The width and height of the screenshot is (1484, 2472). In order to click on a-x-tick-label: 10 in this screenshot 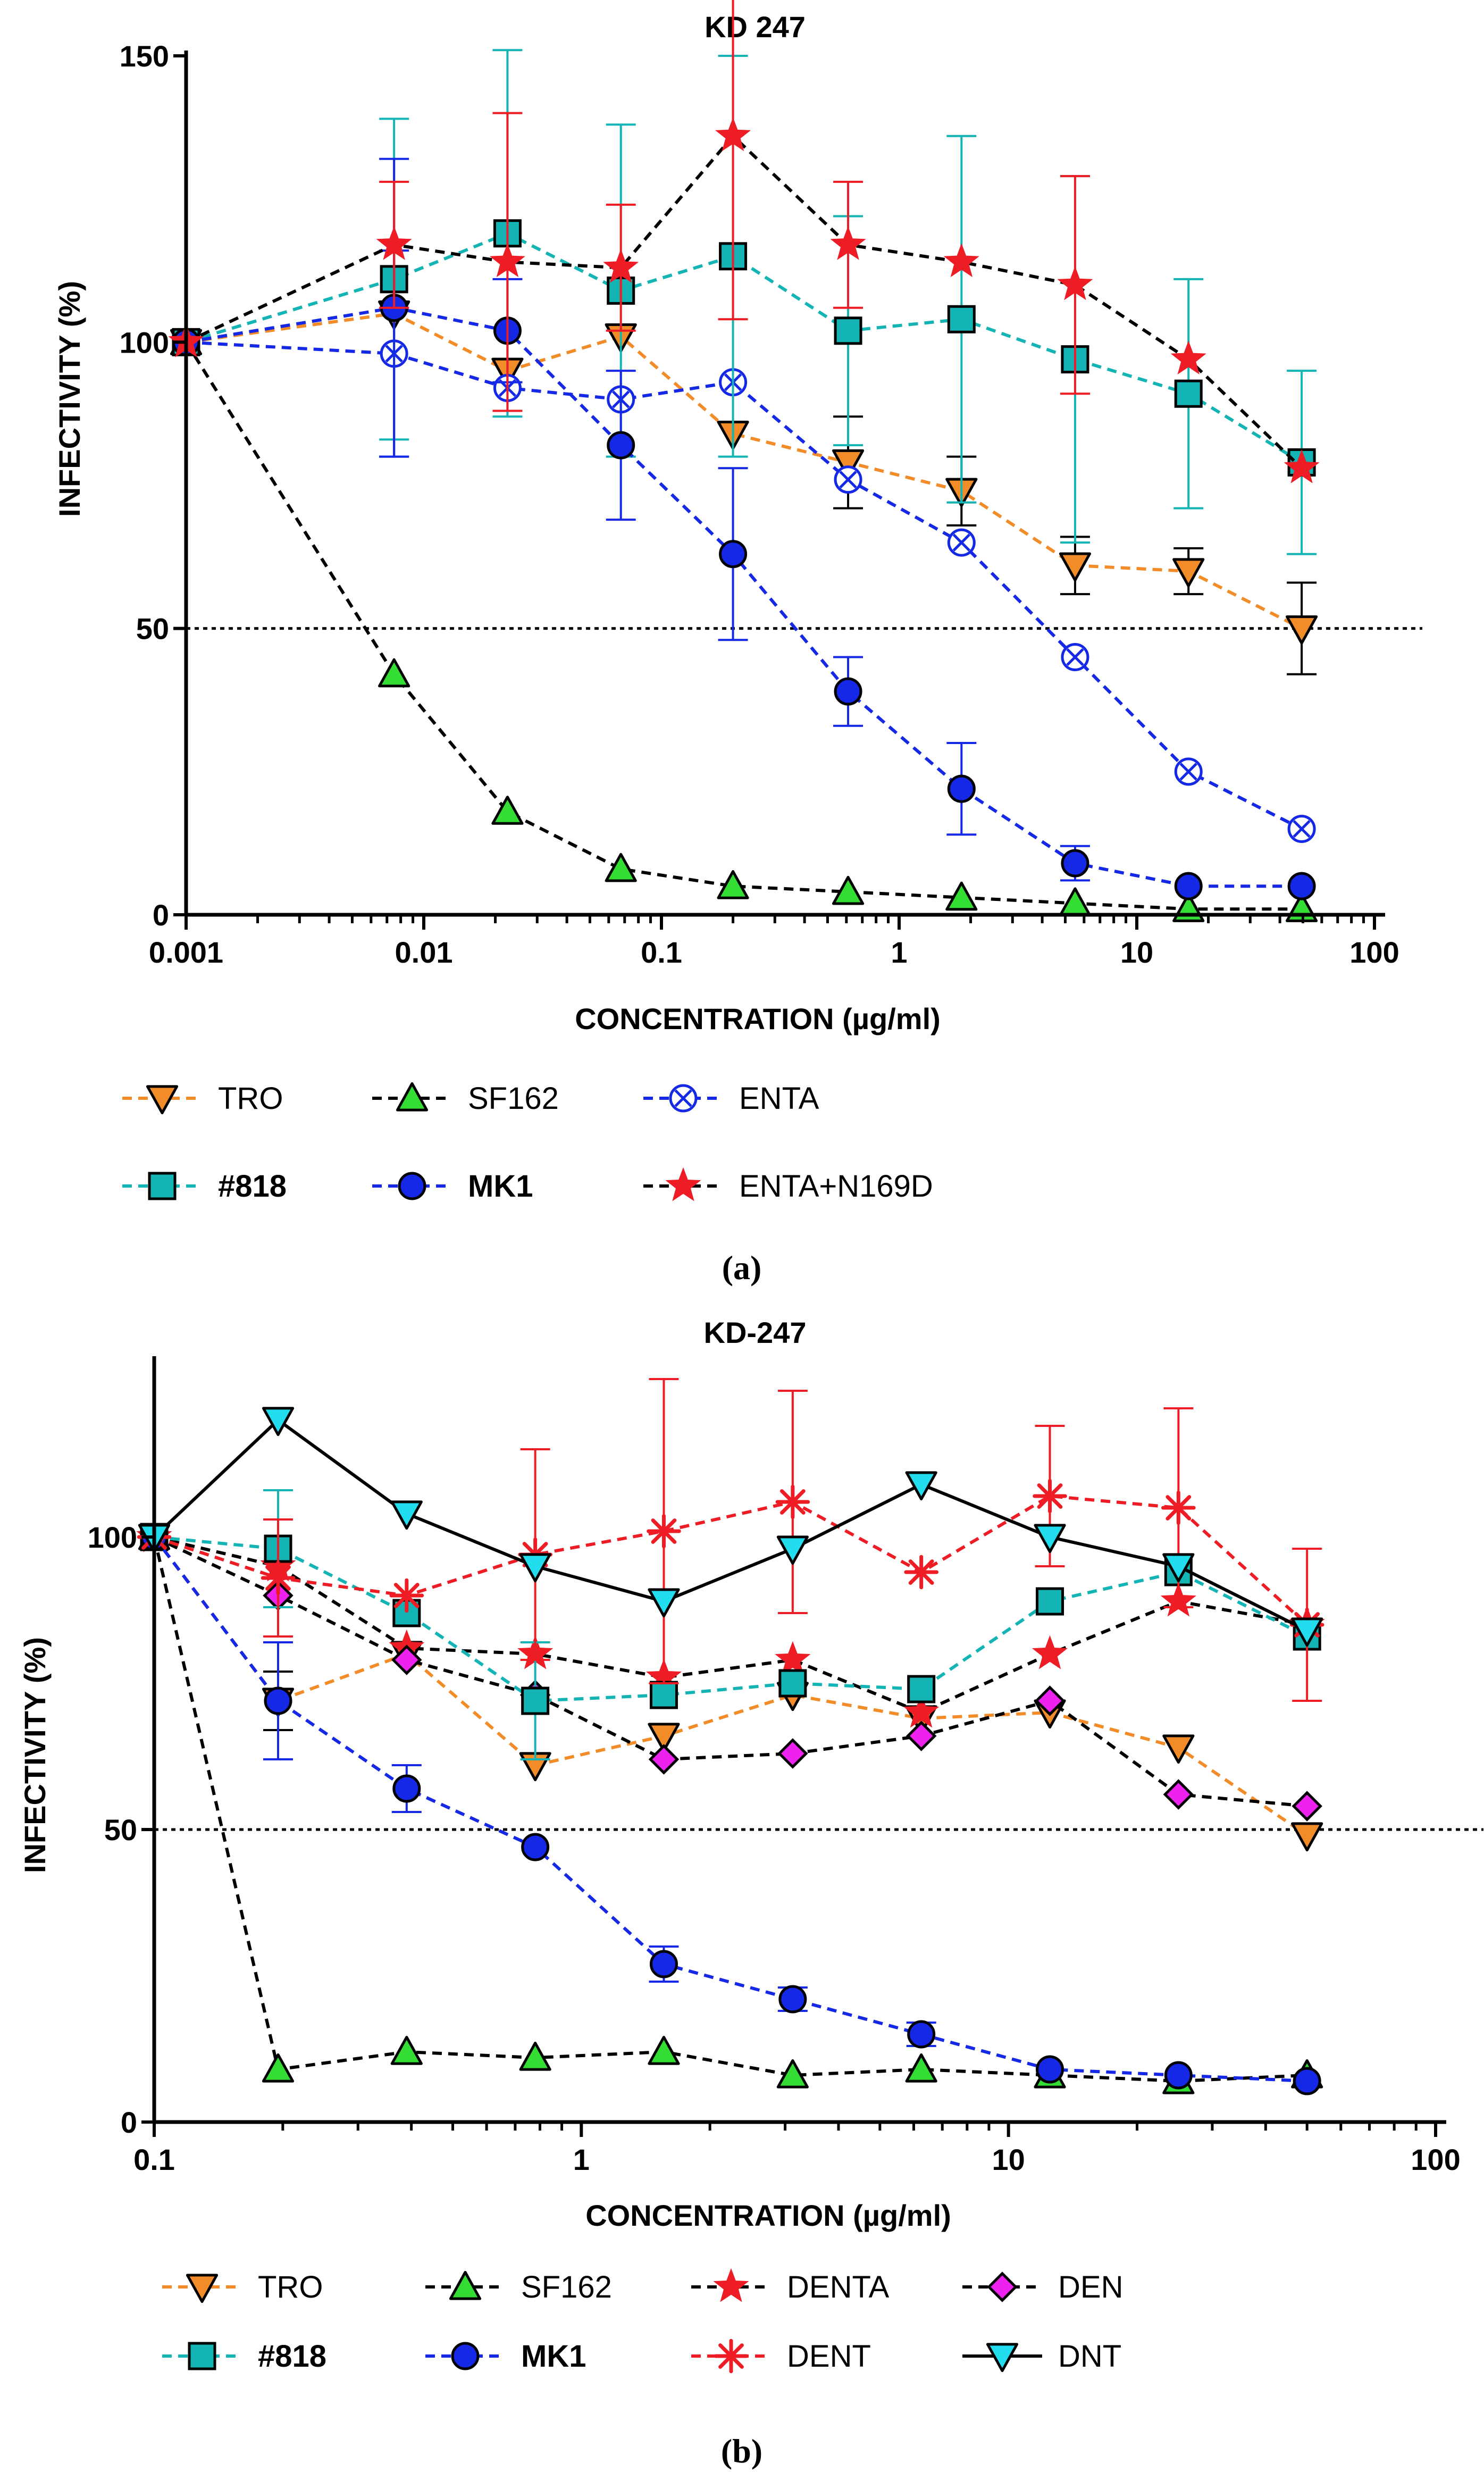, I will do `click(1136, 952)`.